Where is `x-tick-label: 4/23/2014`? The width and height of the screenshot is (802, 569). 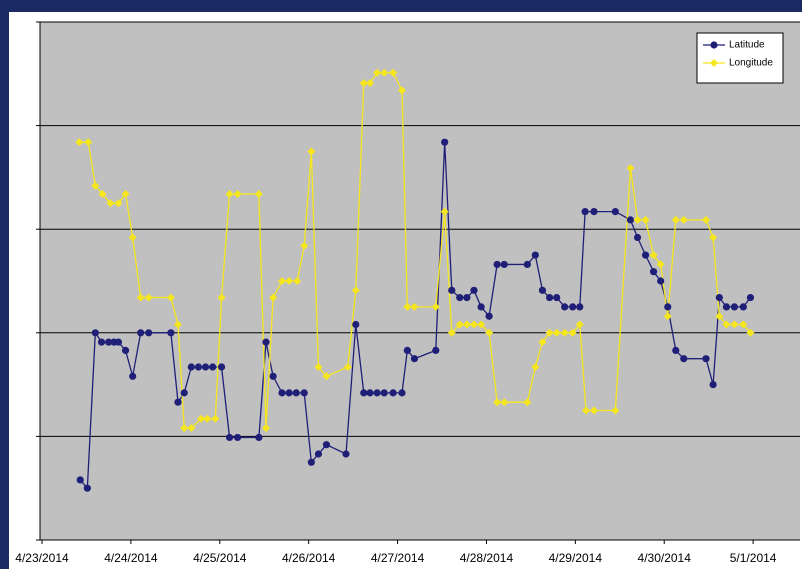 x-tick-label: 4/23/2014 is located at coordinates (42, 558).